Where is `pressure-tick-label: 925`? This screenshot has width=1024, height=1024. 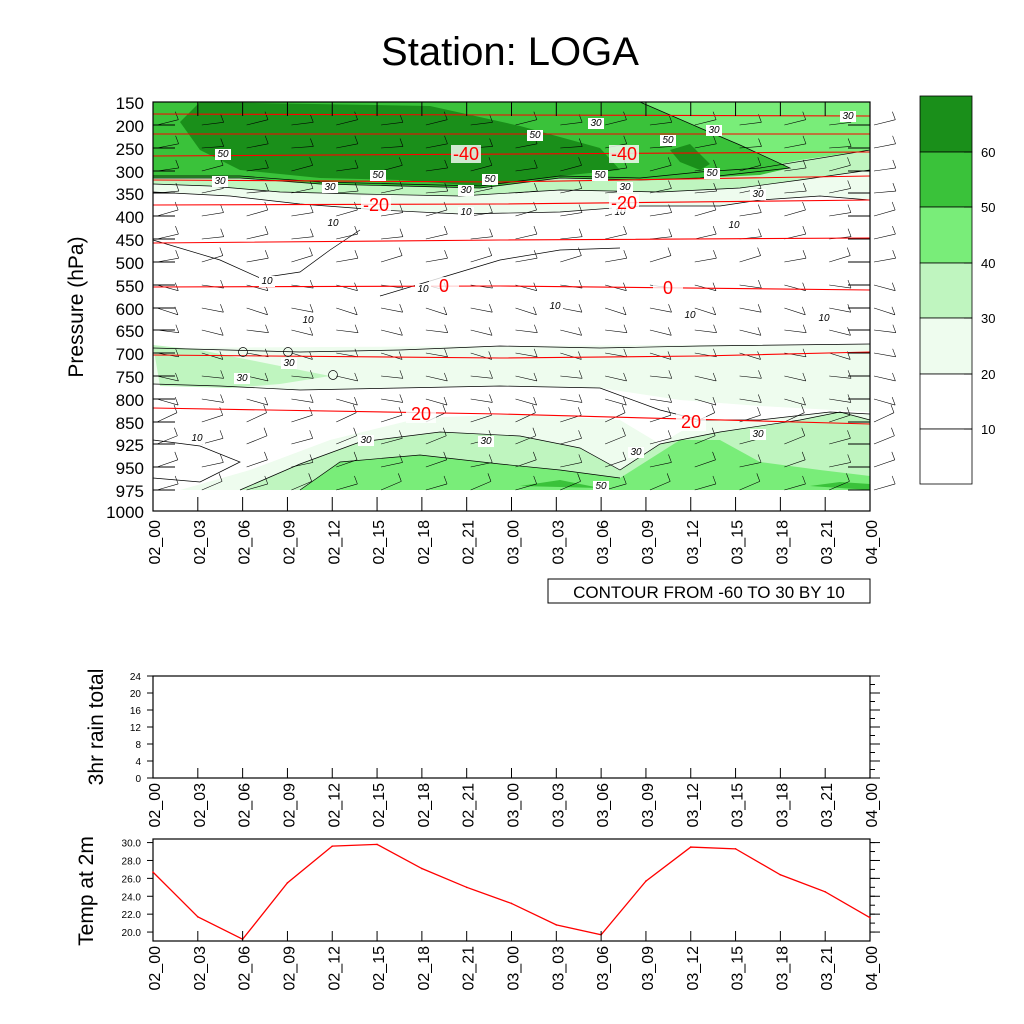
pressure-tick-label: 925 is located at coordinates (130, 445).